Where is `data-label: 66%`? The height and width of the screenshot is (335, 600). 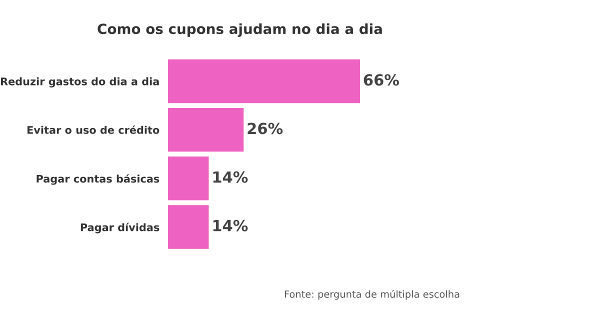 data-label: 66% is located at coordinates (381, 80).